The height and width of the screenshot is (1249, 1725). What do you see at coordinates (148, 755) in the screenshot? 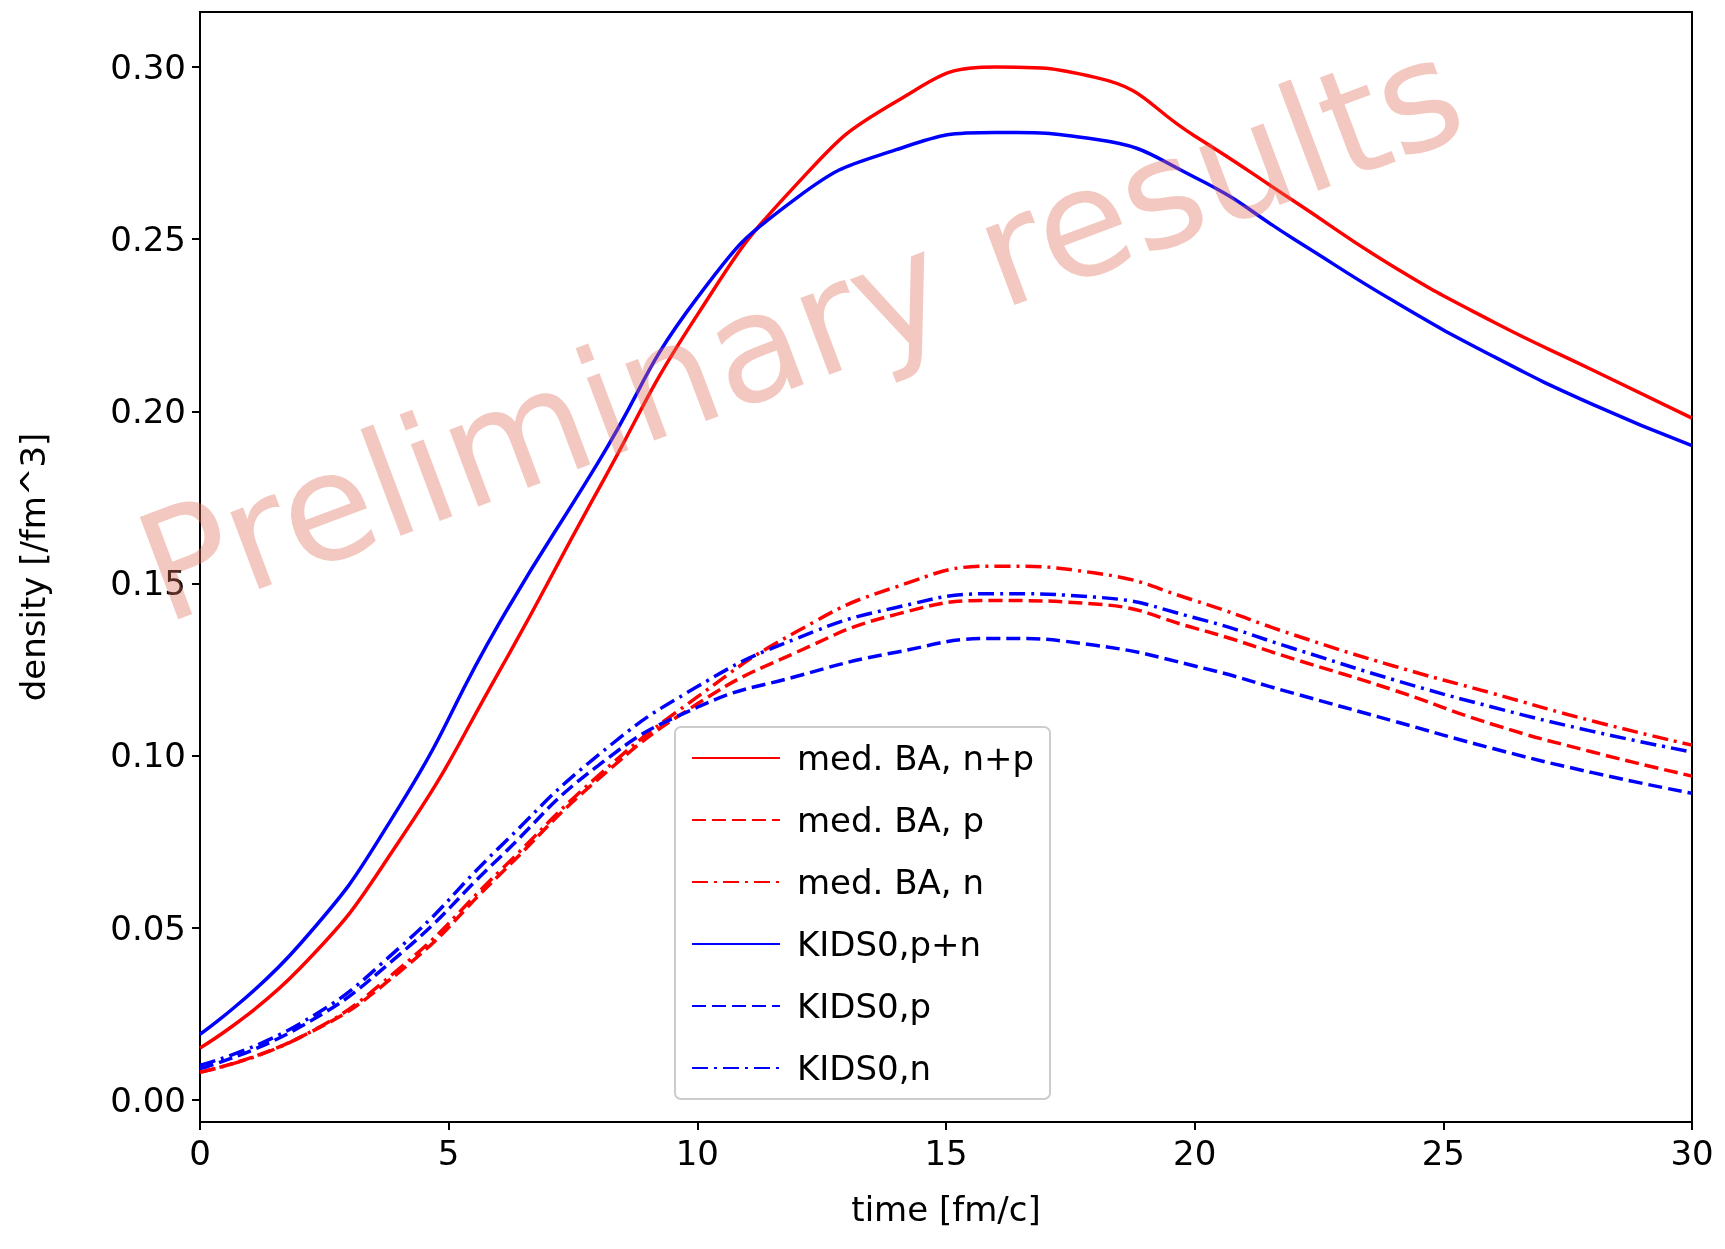
I see `y-tick-label: 0.10` at bounding box center [148, 755].